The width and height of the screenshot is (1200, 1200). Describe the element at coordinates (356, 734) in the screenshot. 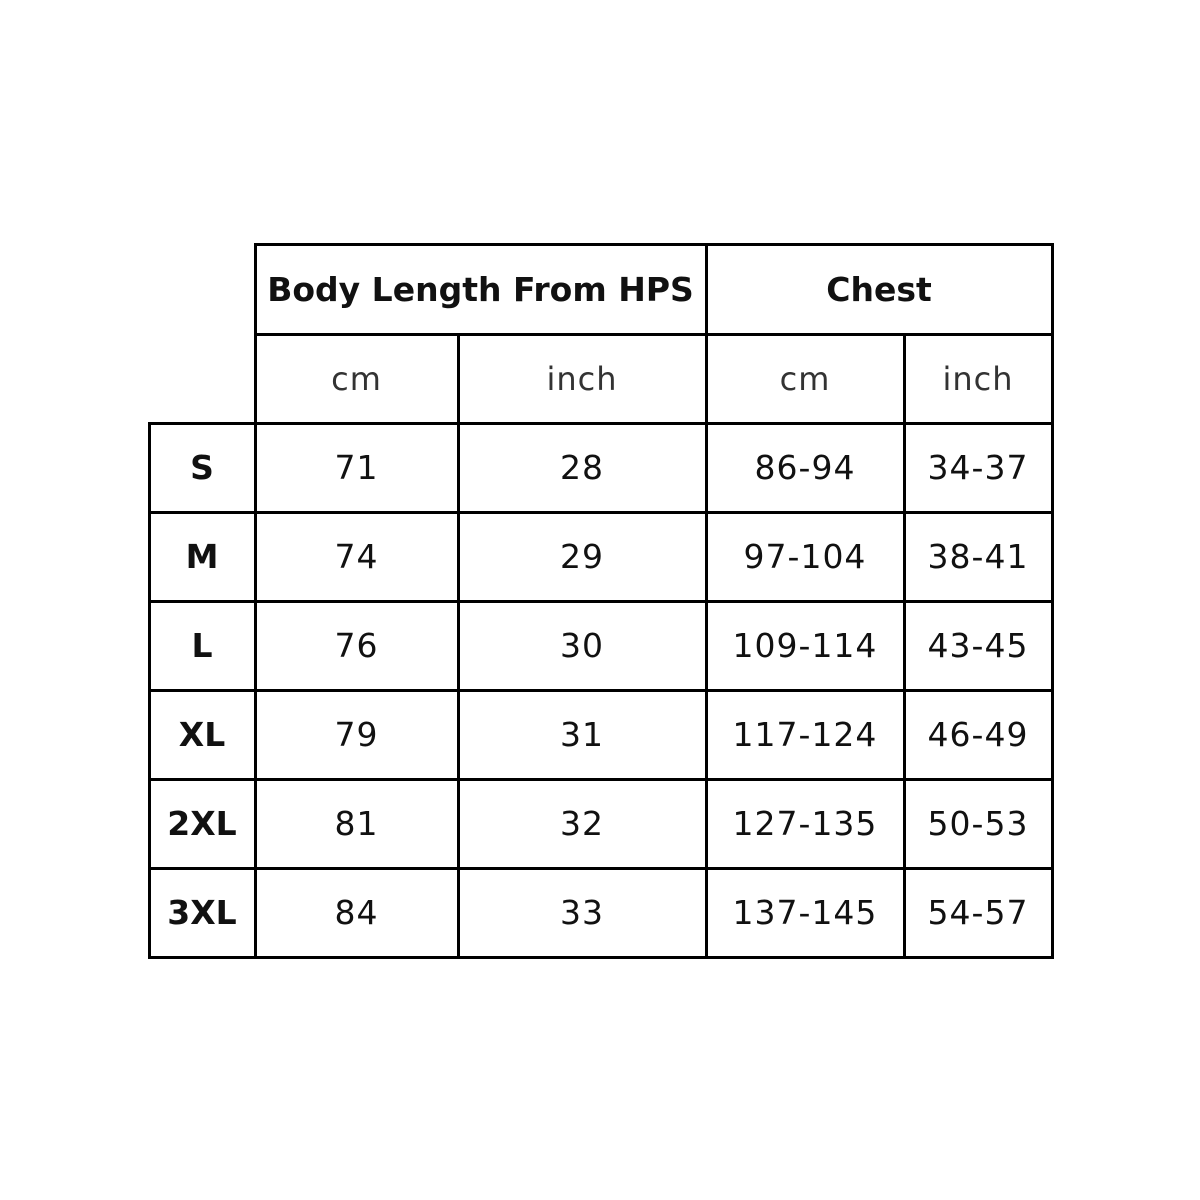

I see `table-cell: 79` at that location.